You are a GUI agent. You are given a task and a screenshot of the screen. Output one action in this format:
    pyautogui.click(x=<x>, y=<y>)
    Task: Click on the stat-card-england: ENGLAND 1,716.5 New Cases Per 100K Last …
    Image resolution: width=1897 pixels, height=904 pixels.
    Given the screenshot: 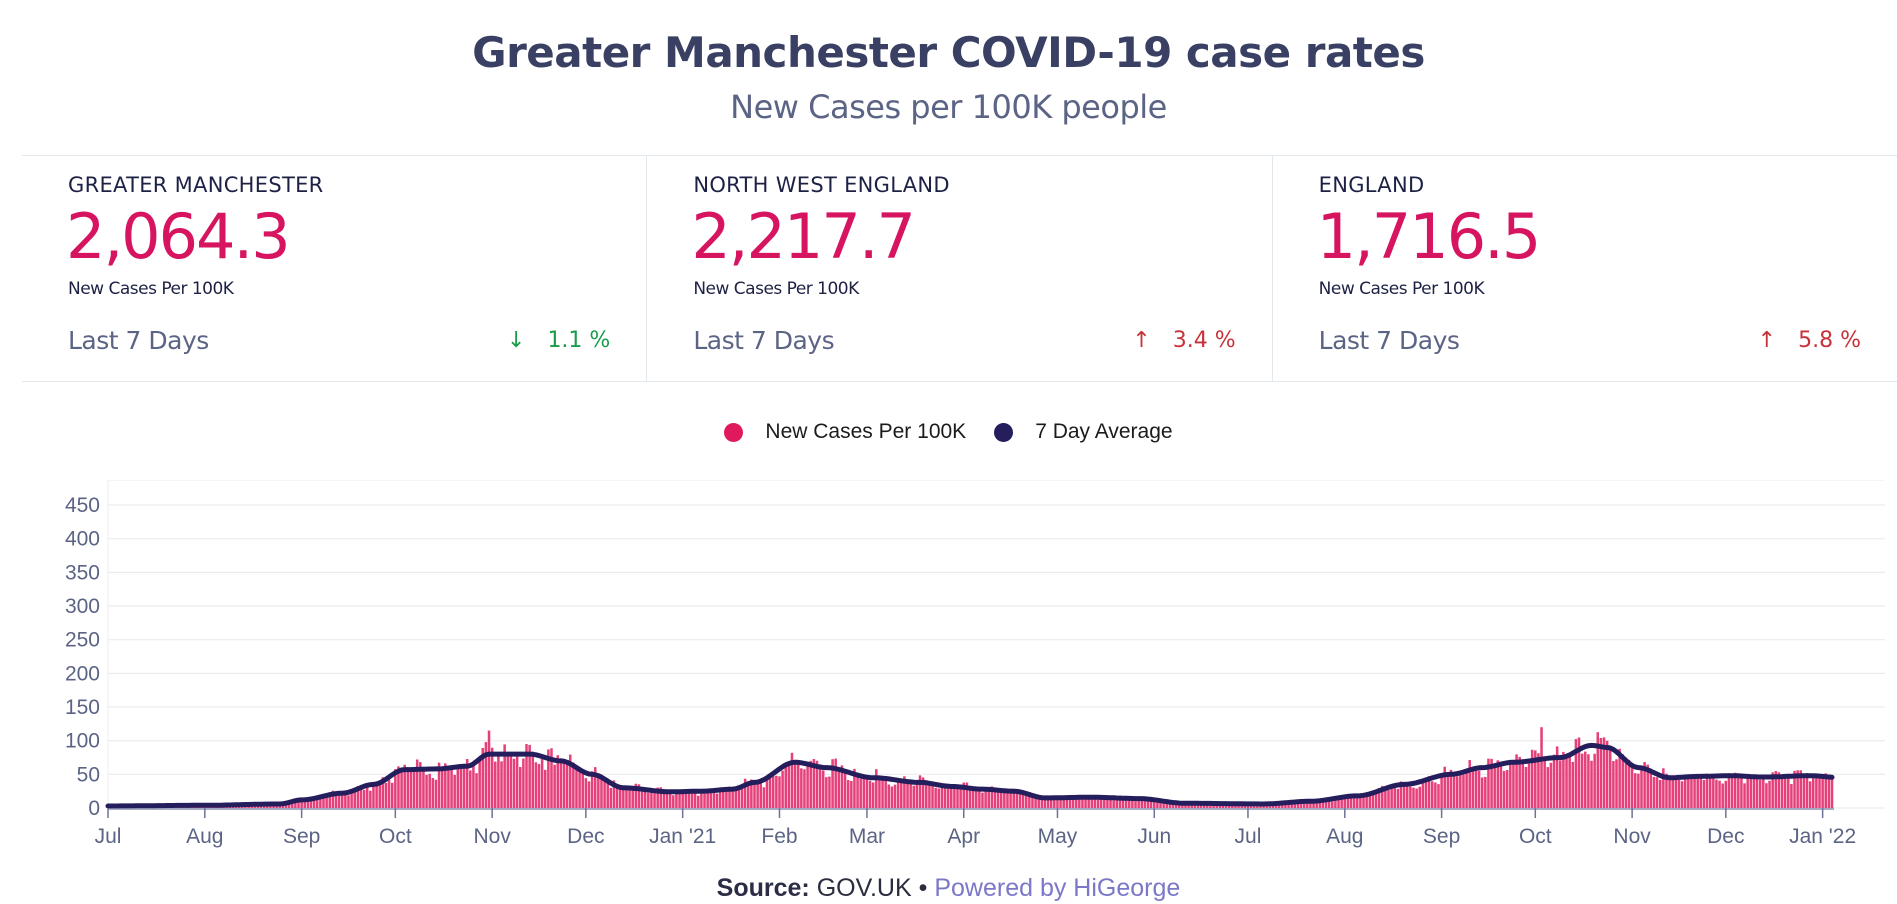 What is the action you would take?
    pyautogui.click(x=1585, y=268)
    